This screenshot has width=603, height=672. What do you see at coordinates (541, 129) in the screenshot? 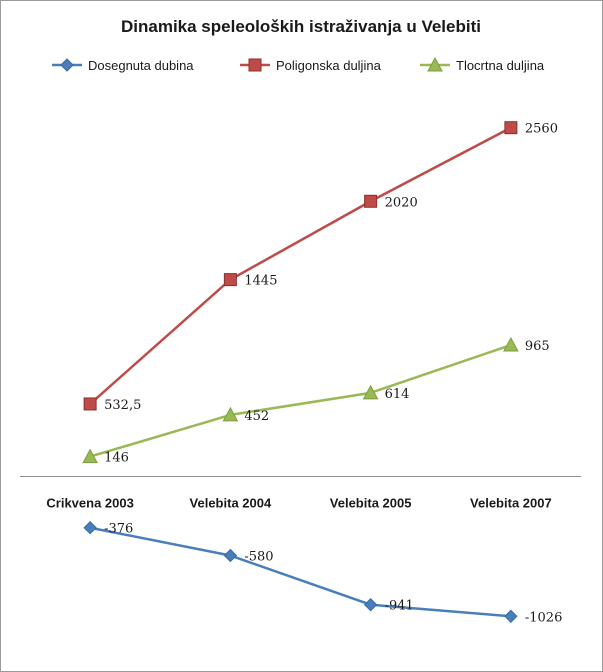
I see `data-label: 2560` at bounding box center [541, 129].